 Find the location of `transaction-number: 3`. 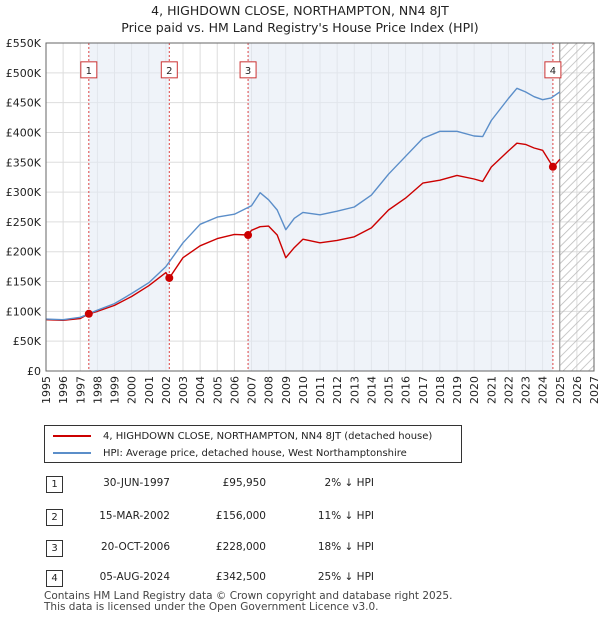

transaction-number: 3 is located at coordinates (54, 548).